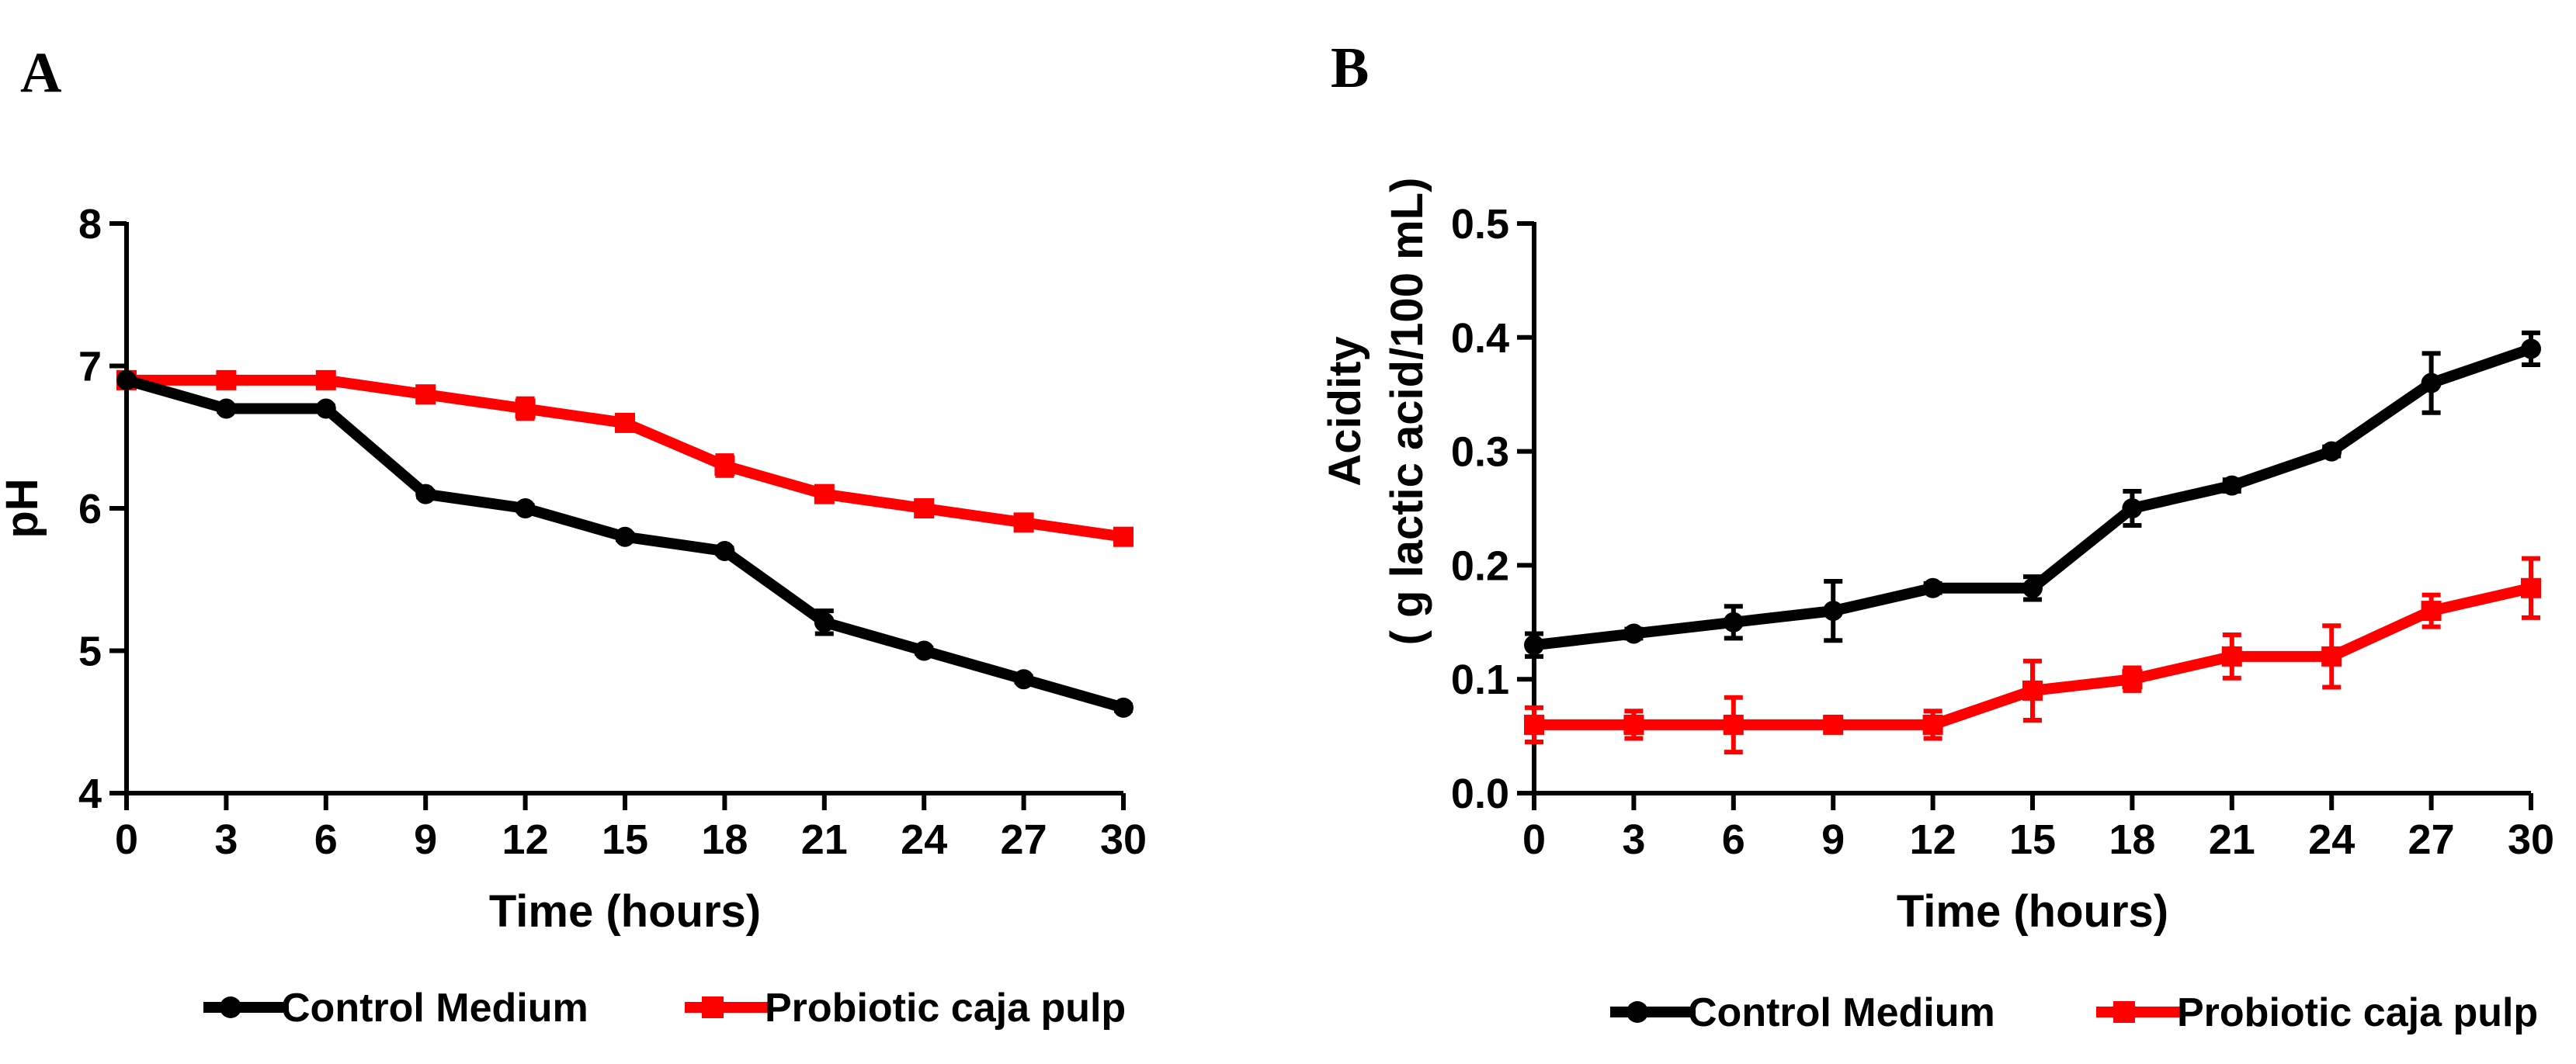  What do you see at coordinates (525, 839) in the screenshot?
I see `chart-a-x-tick-label: 12` at bounding box center [525, 839].